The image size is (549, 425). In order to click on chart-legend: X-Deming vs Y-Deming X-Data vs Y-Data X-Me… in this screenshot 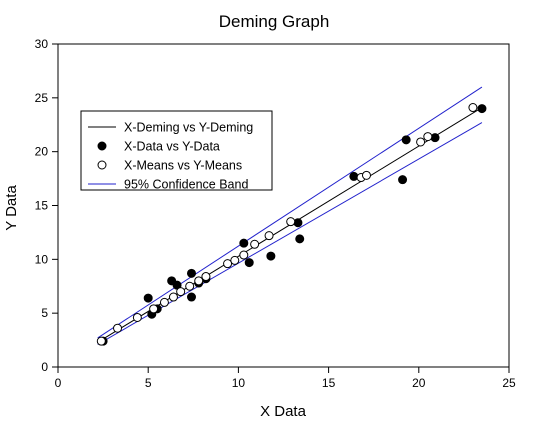, I will do `click(176, 151)`.